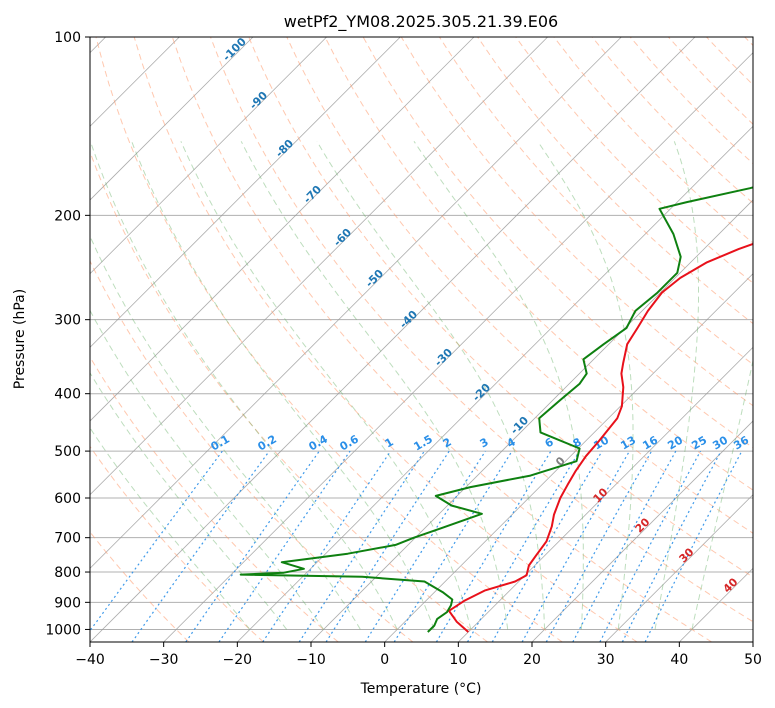  Describe the element at coordinates (650, 442) in the screenshot. I see `mixing-ratio-label: 16` at that location.